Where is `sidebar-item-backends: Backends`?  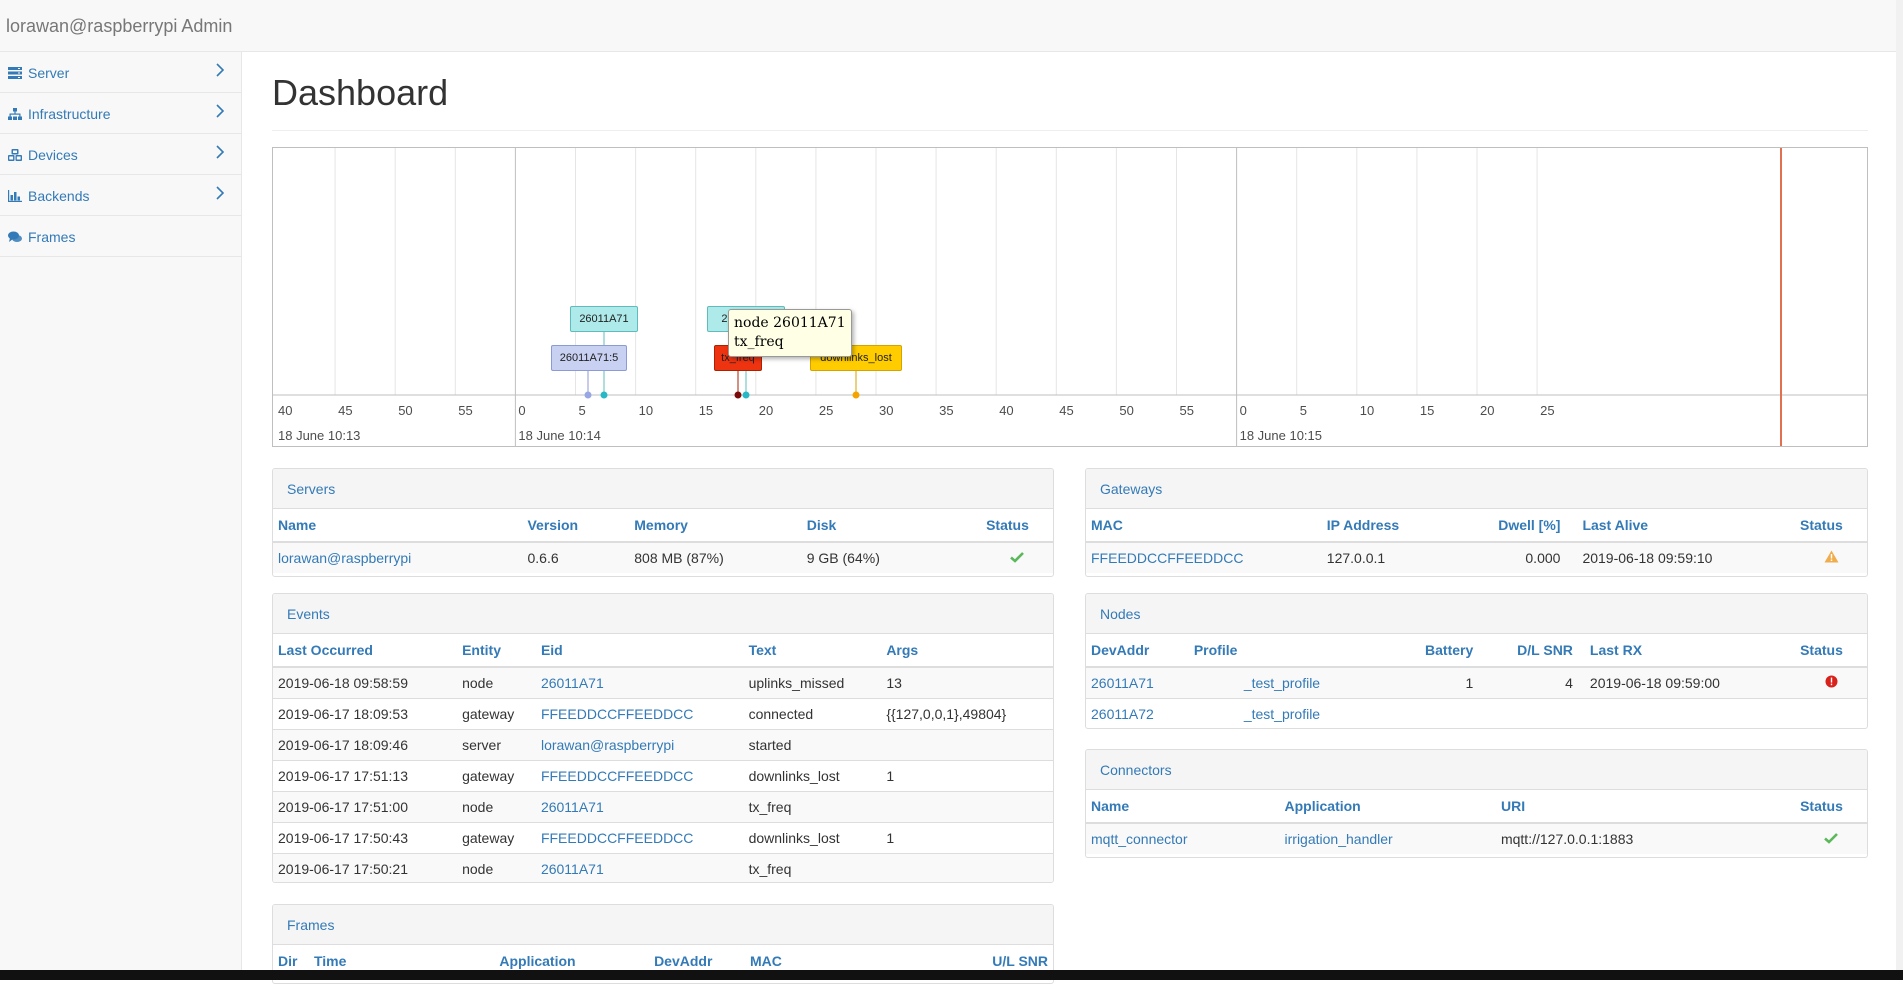
sidebar-item-backends: Backends is located at coordinates (120, 195).